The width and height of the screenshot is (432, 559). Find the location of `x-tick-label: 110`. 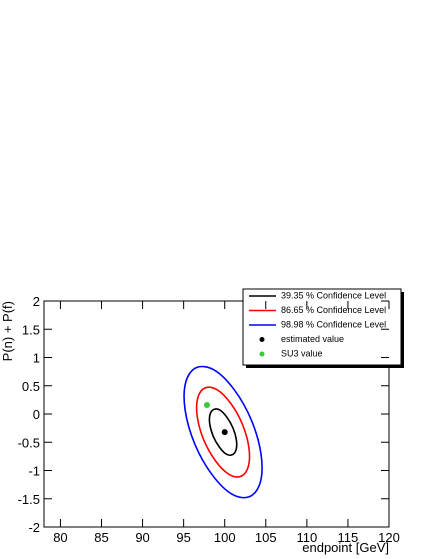

x-tick-label: 110 is located at coordinates (306, 537).